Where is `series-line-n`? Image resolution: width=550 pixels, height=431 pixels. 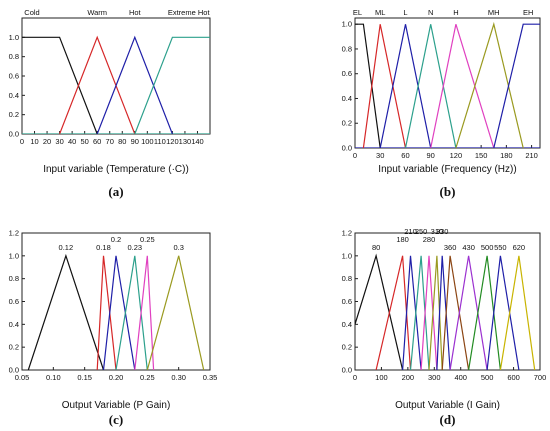
series-line-n is located at coordinates (430, 86).